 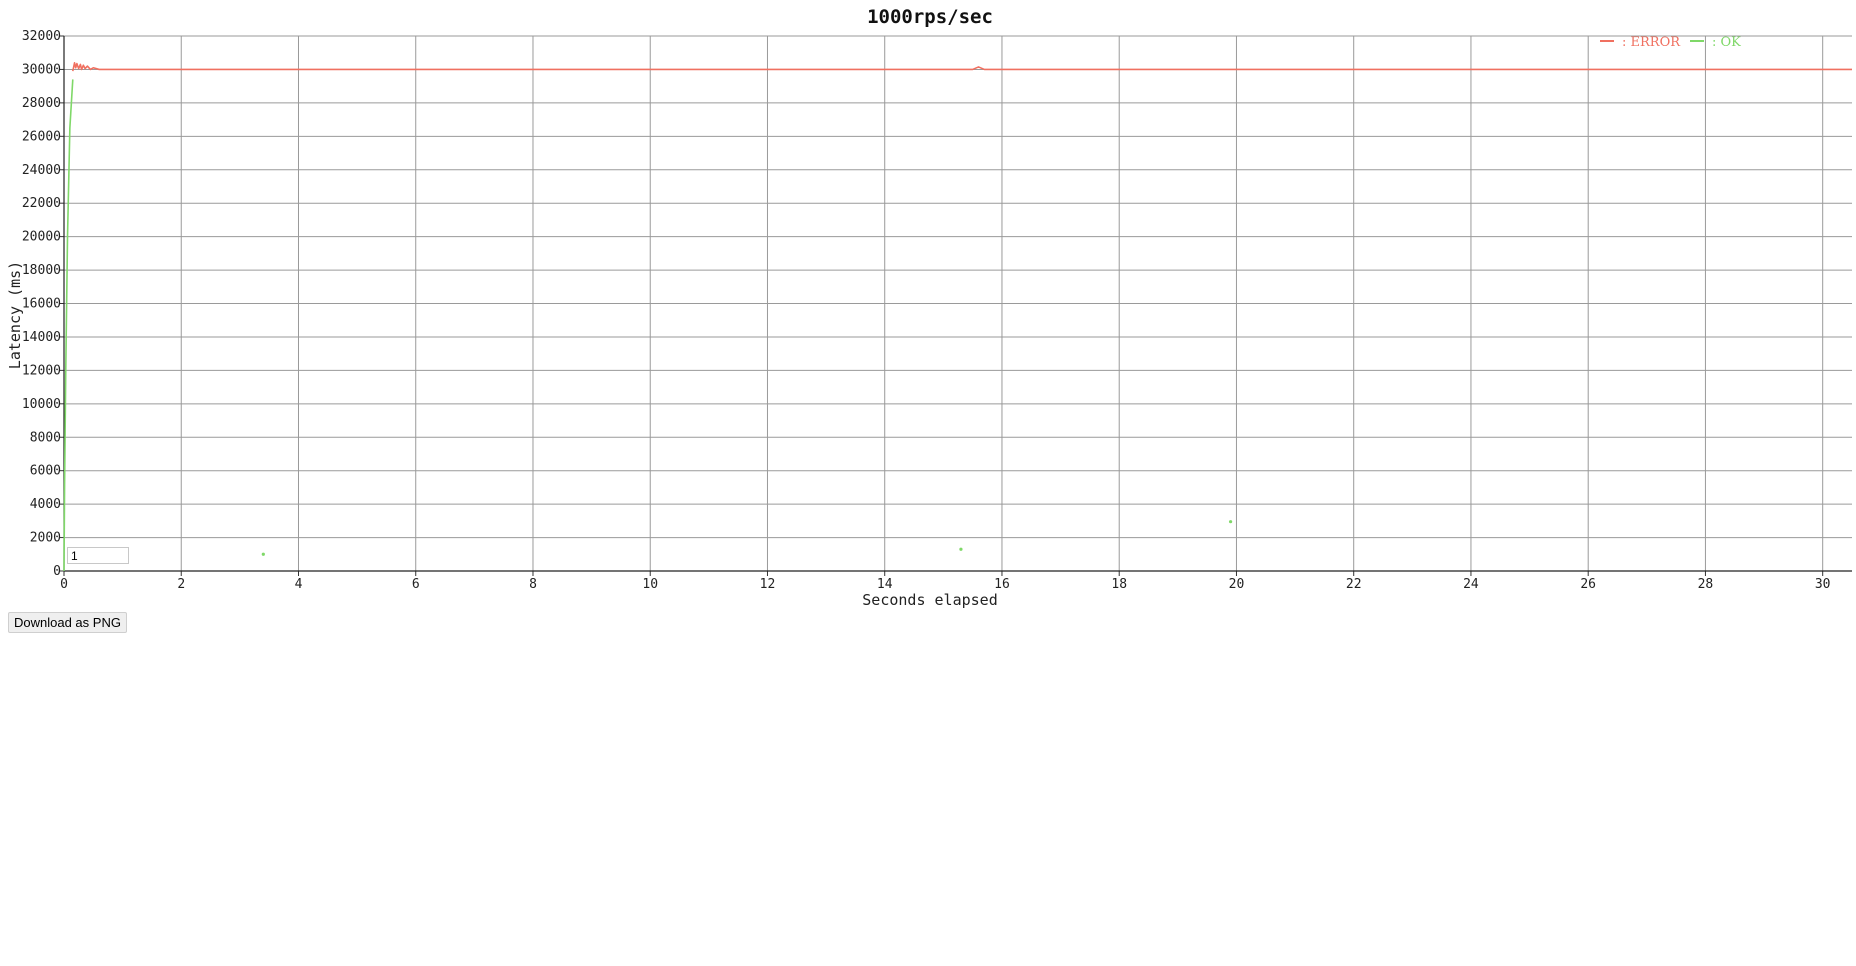 What do you see at coordinates (41, 103) in the screenshot?
I see `y-tick-label: 28000` at bounding box center [41, 103].